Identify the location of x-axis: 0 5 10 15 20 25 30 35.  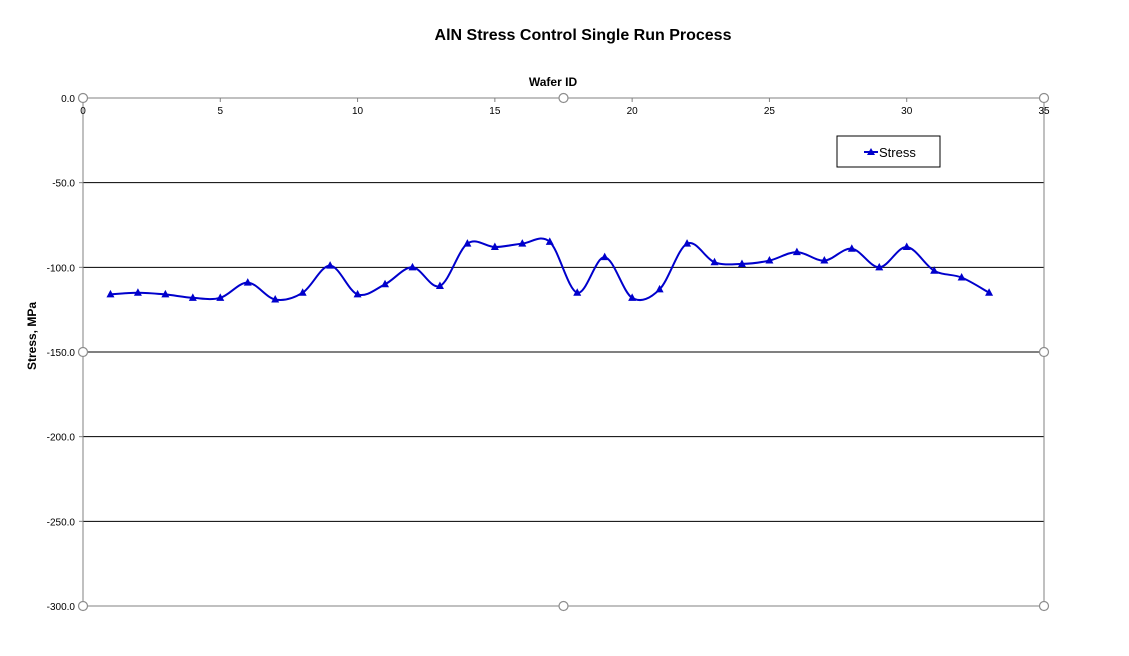
(565, 107).